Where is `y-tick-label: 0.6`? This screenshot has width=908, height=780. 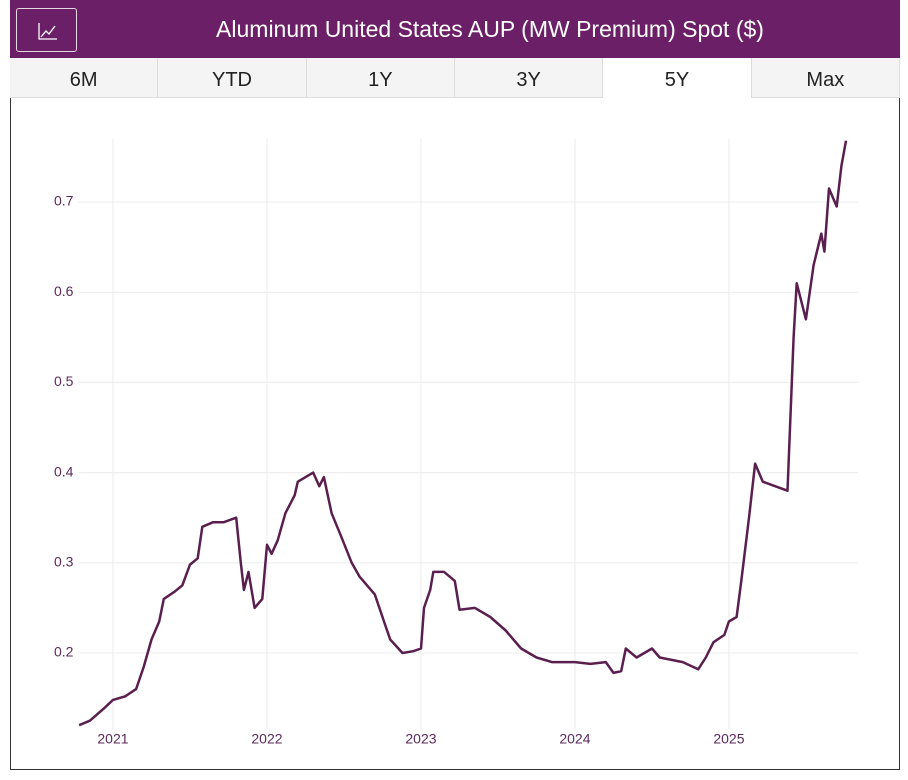 y-tick-label: 0.6 is located at coordinates (64, 291).